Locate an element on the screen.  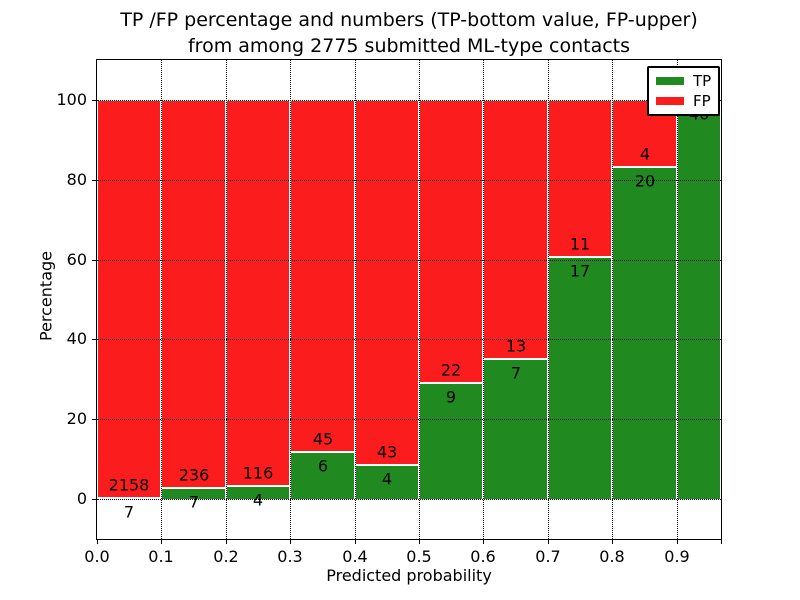
y-tick-label: 80 is located at coordinates (76, 179).